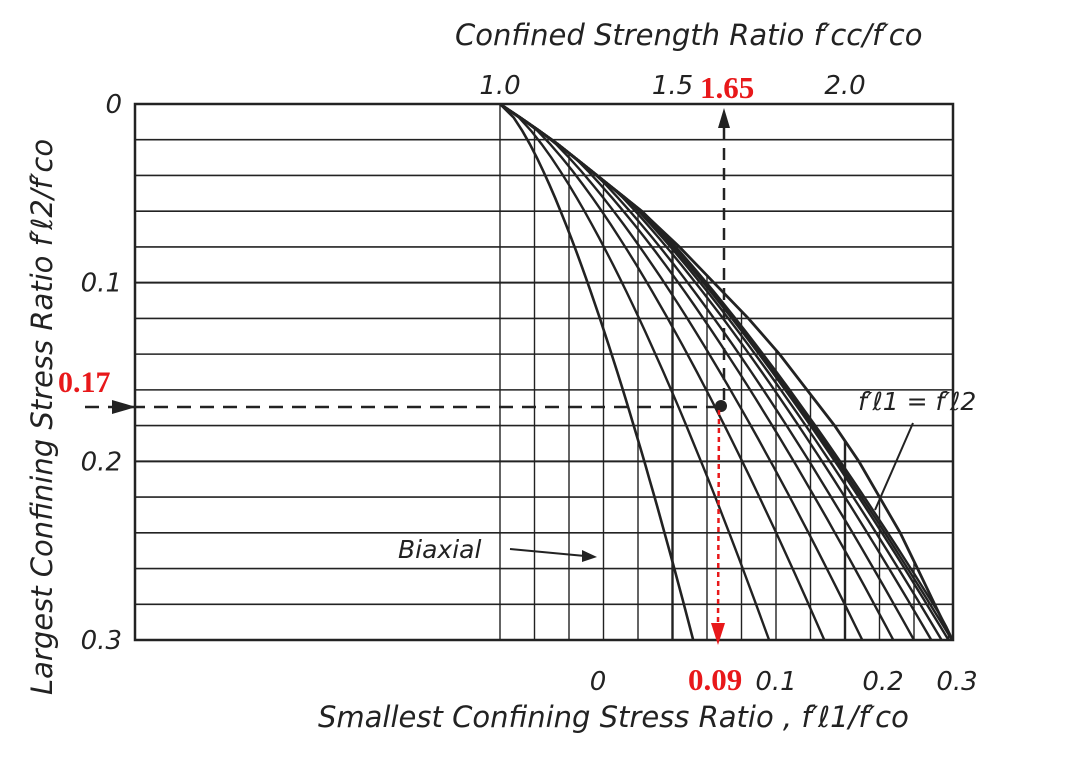 Image resolution: width=1080 pixels, height=759 pixels. What do you see at coordinates (499, 86) in the screenshot?
I see `top-tick-label: 1.0` at bounding box center [499, 86].